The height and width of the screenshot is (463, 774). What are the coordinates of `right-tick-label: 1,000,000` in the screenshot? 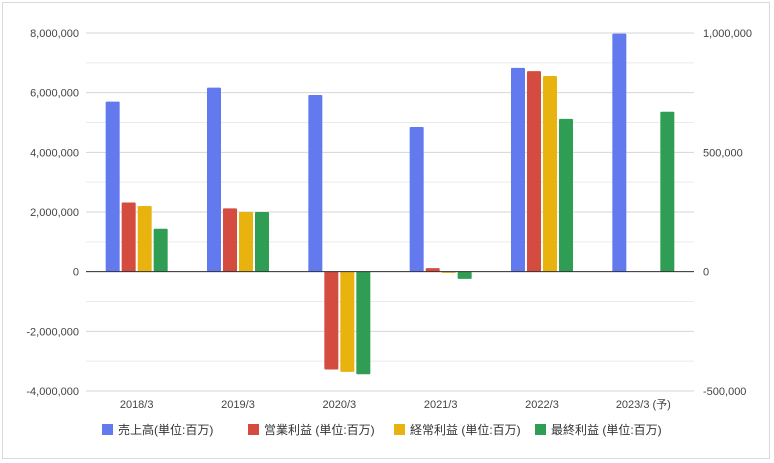 It's located at (727, 34).